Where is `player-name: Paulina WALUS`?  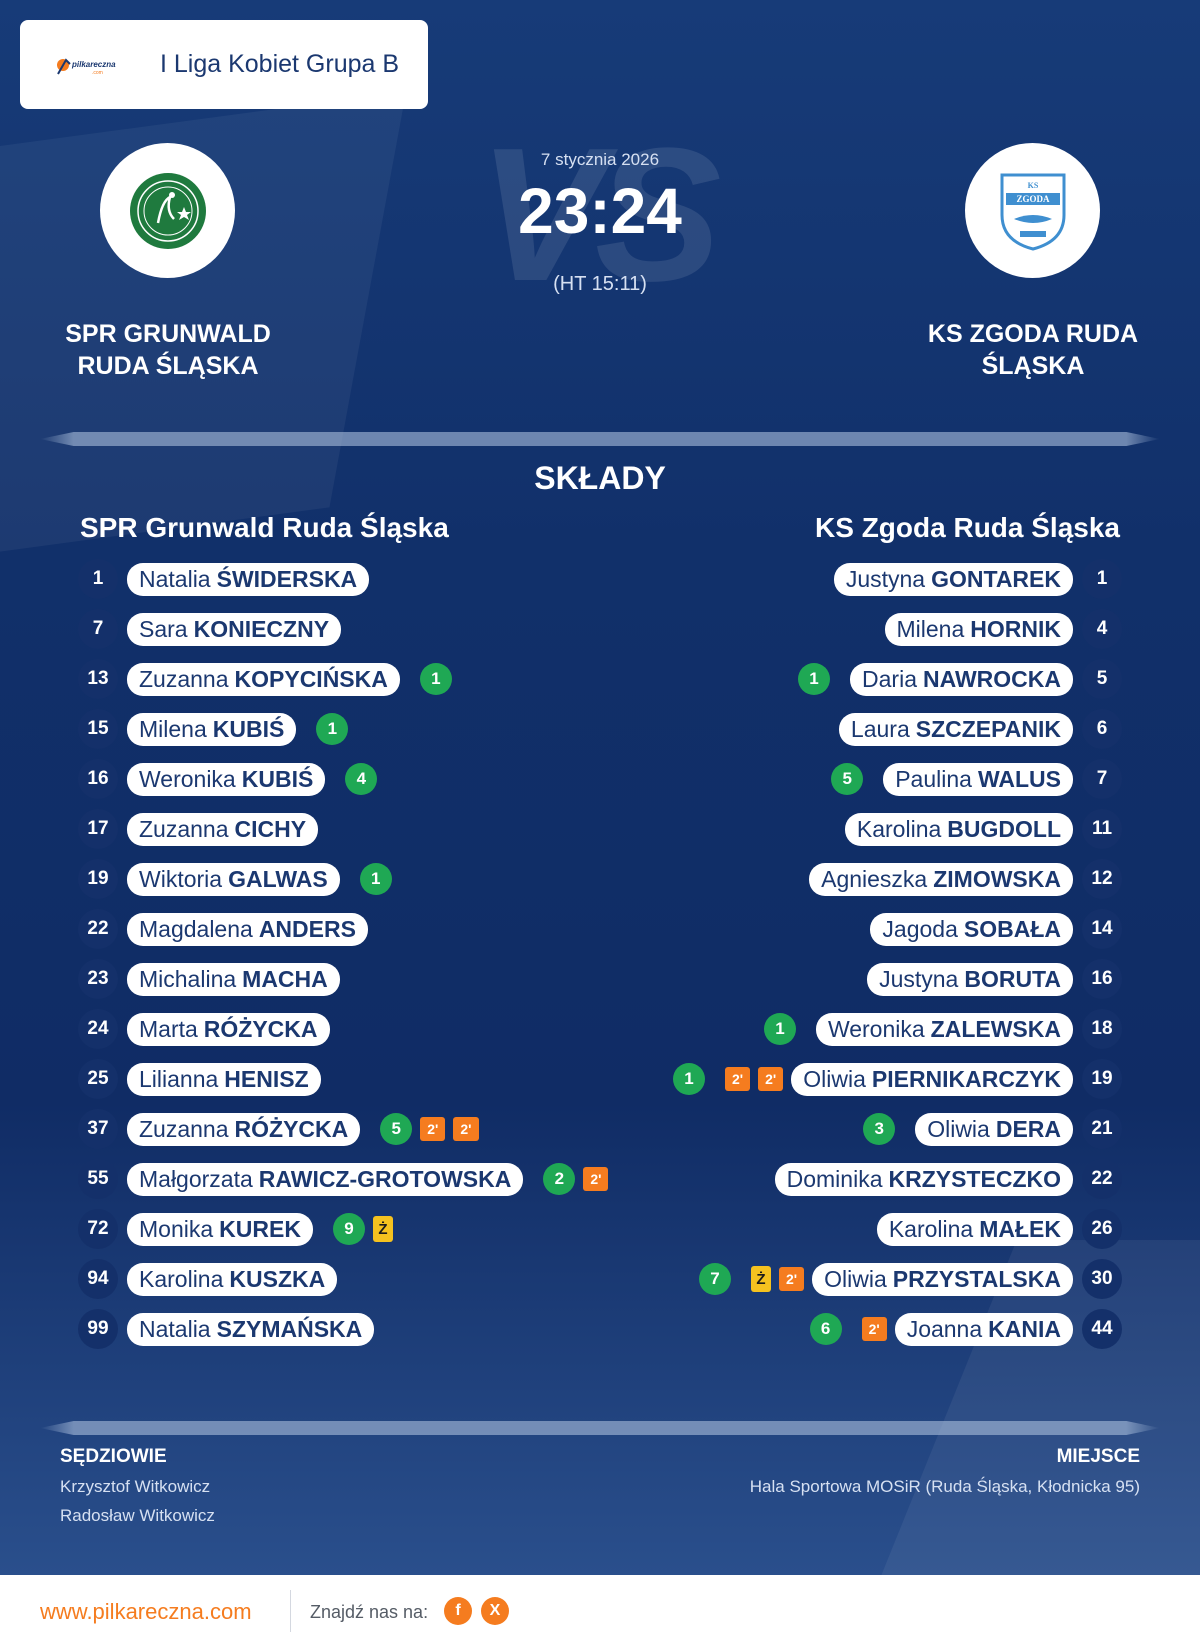 player-name: Paulina WALUS is located at coordinates (978, 779).